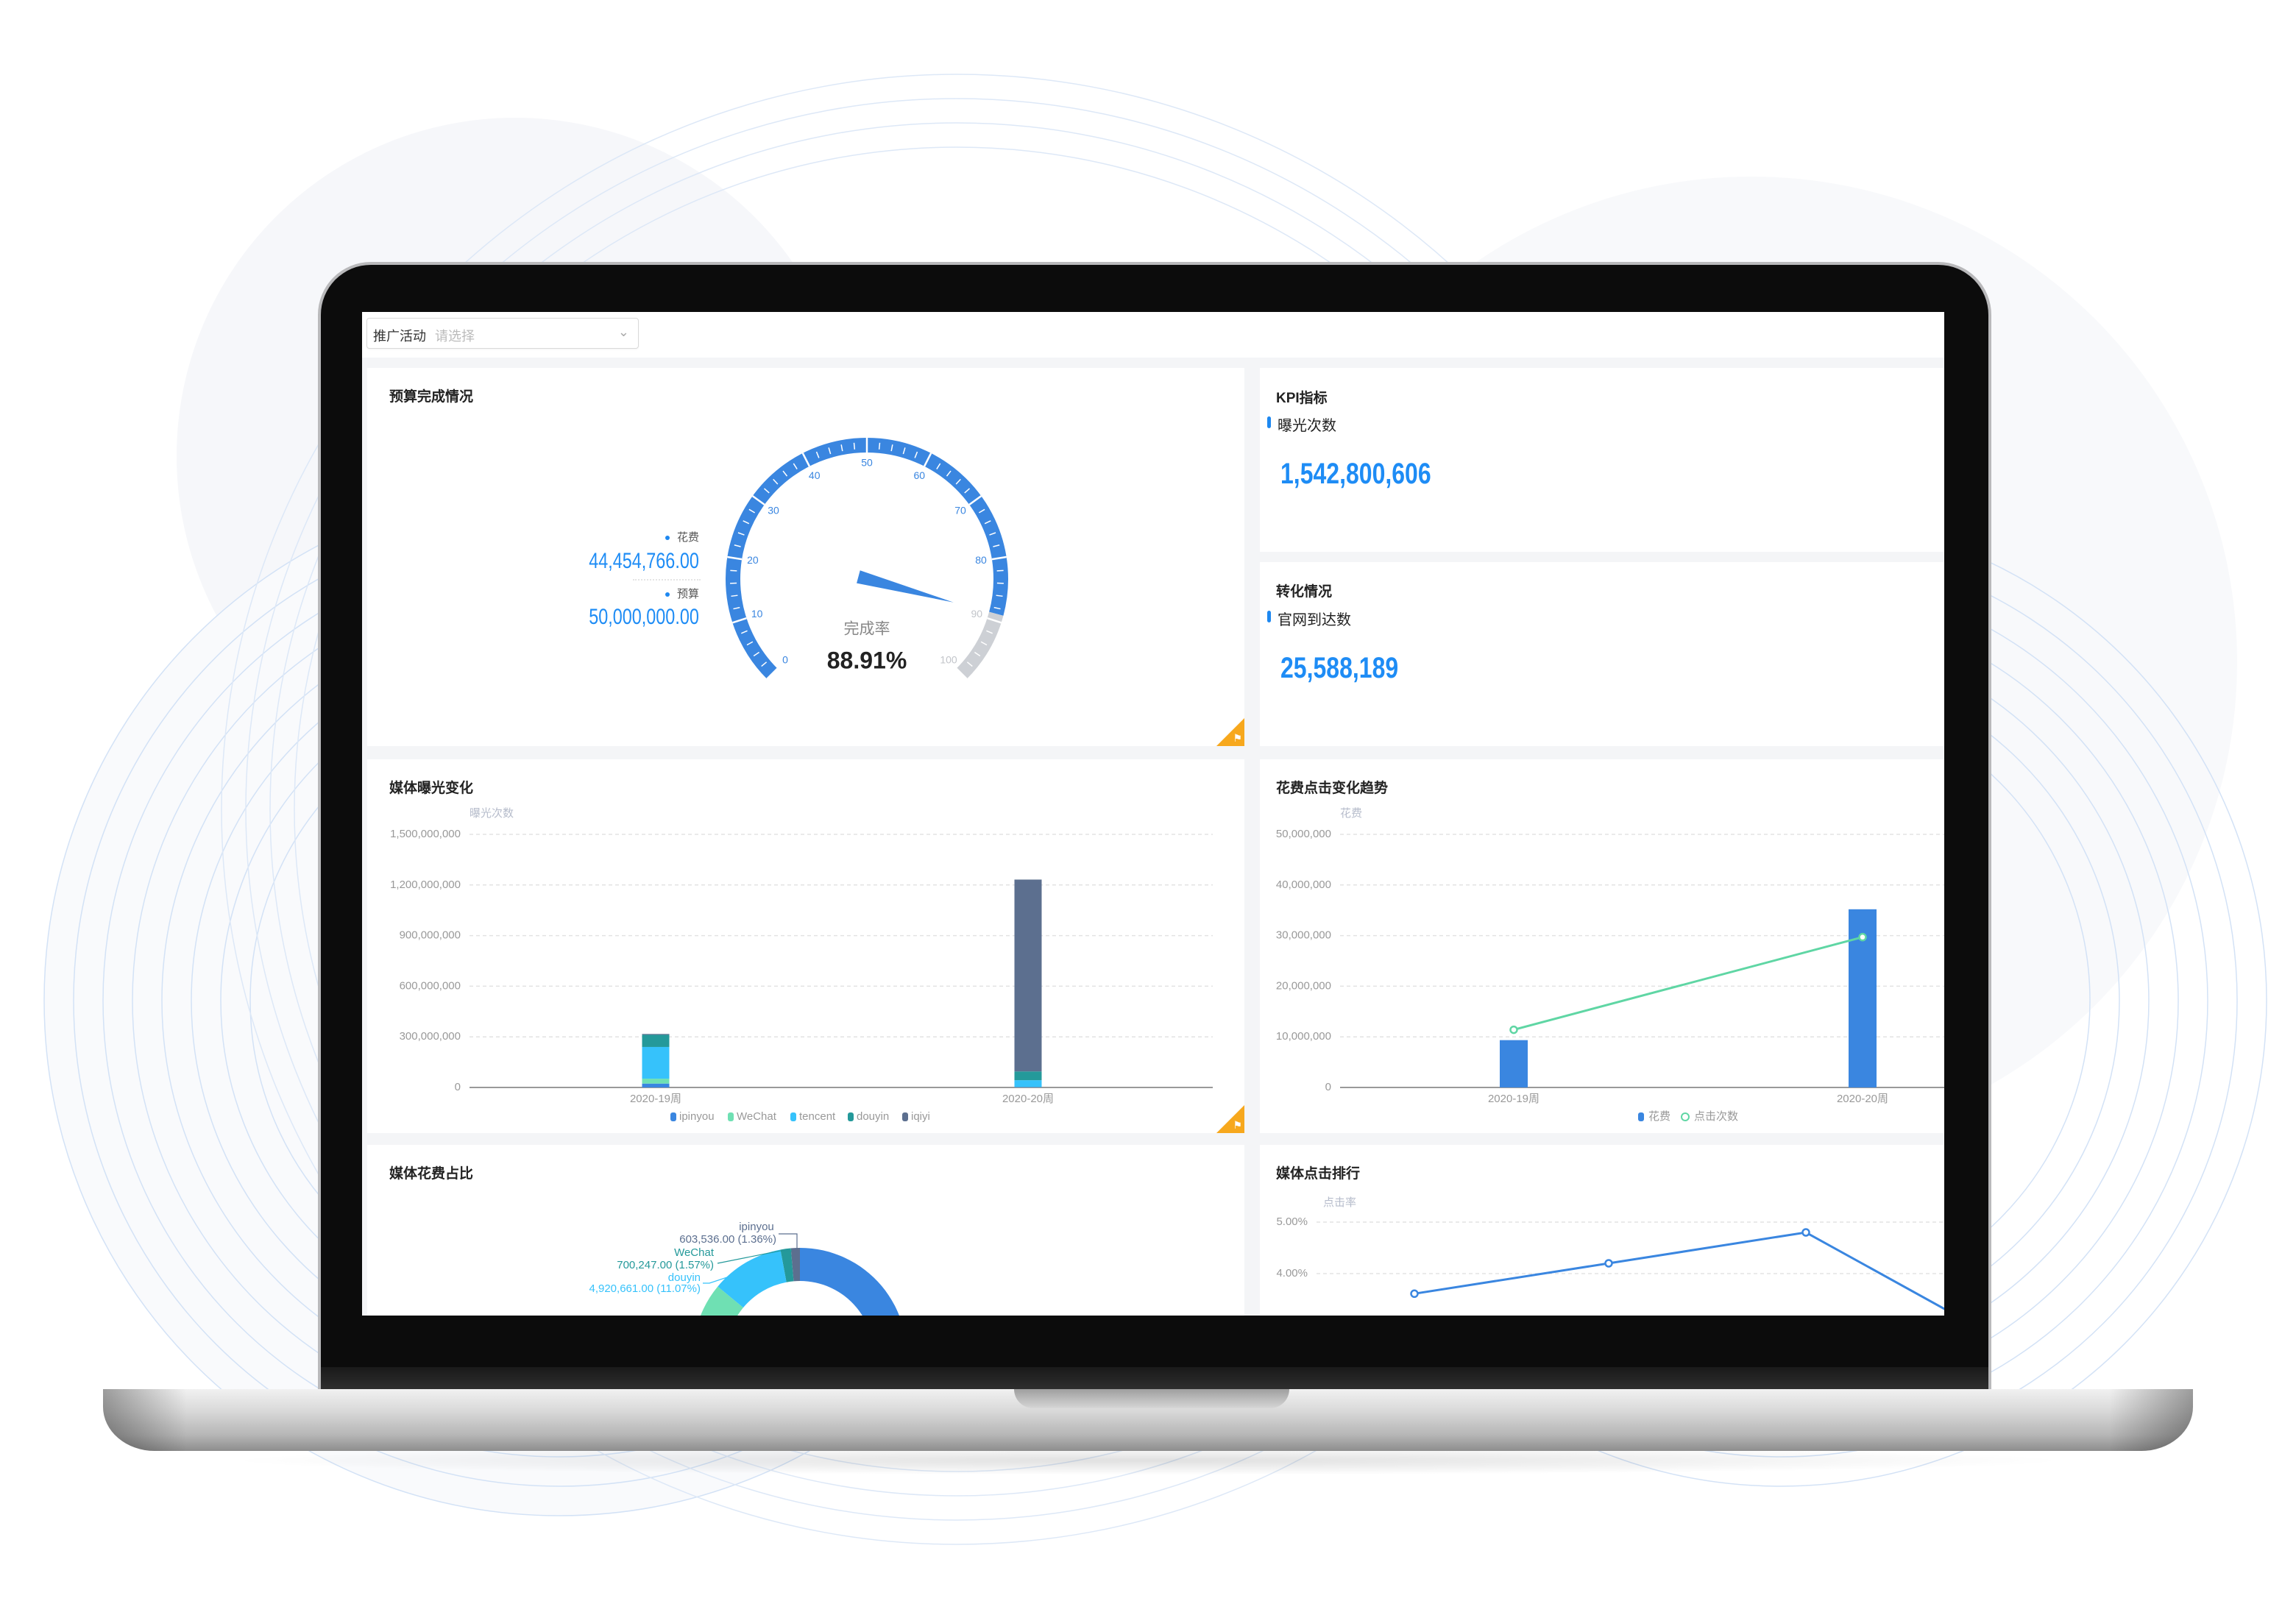 This screenshot has height=1615, width=2296. Describe the element at coordinates (905, 586) in the screenshot. I see `gauge-pointer` at that location.